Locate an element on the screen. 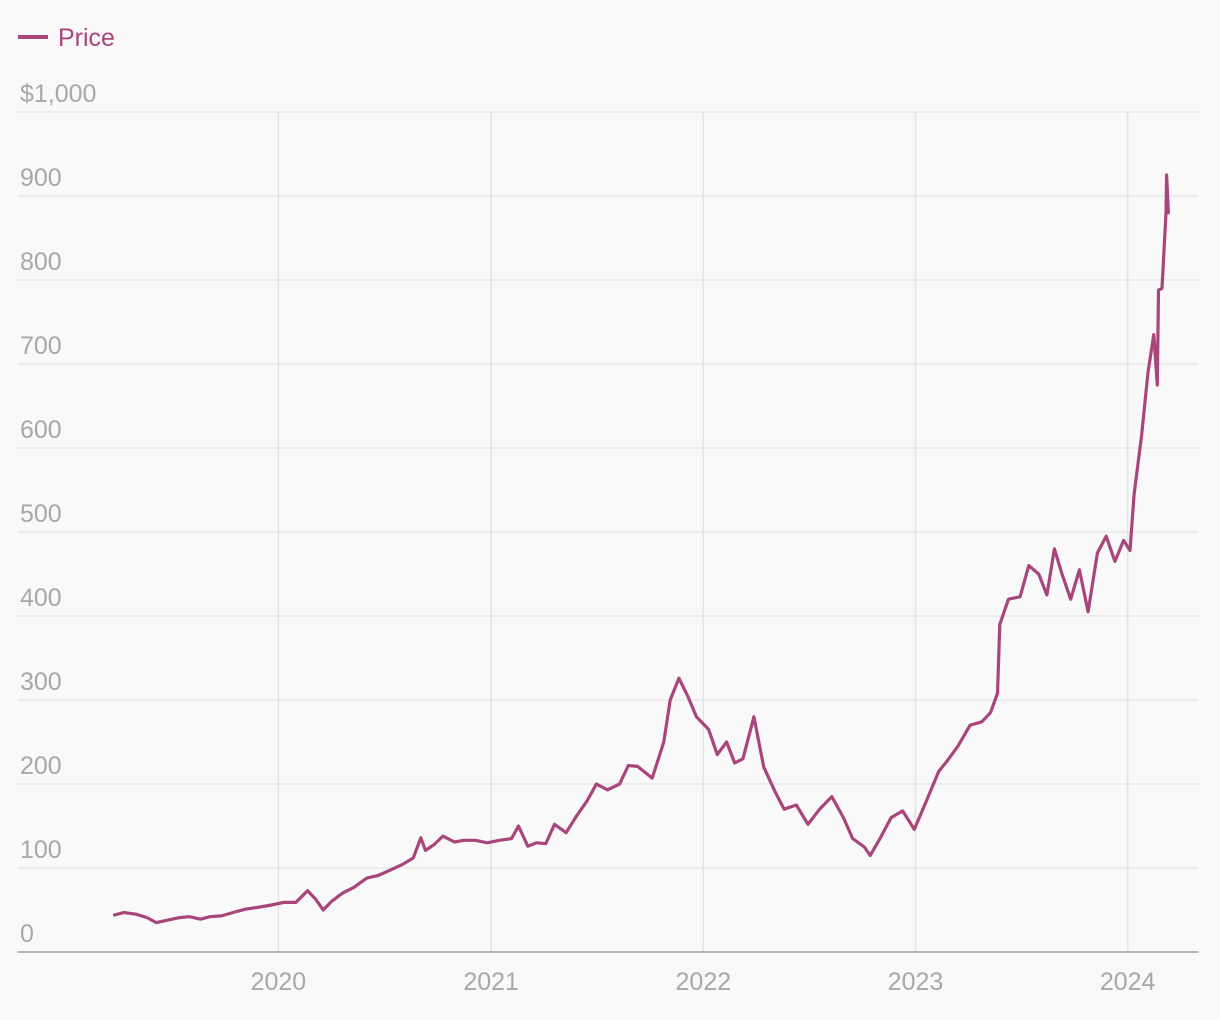  y-tick-label-0: 0 is located at coordinates (27, 934).